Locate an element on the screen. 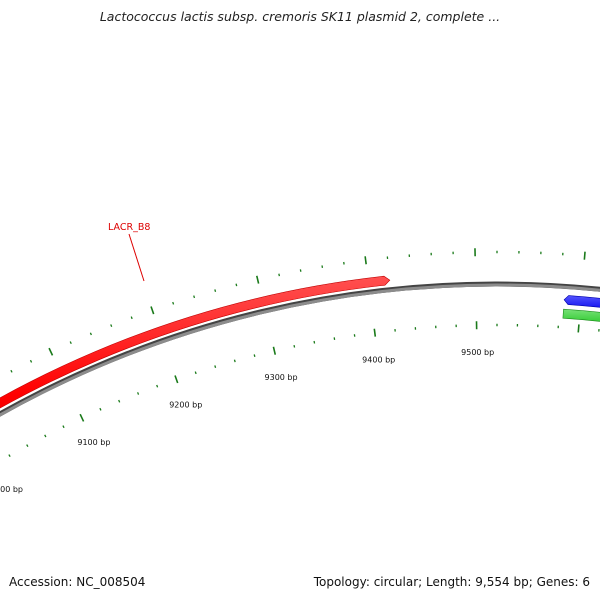  tick-label: 9000 bp is located at coordinates (11, 489).